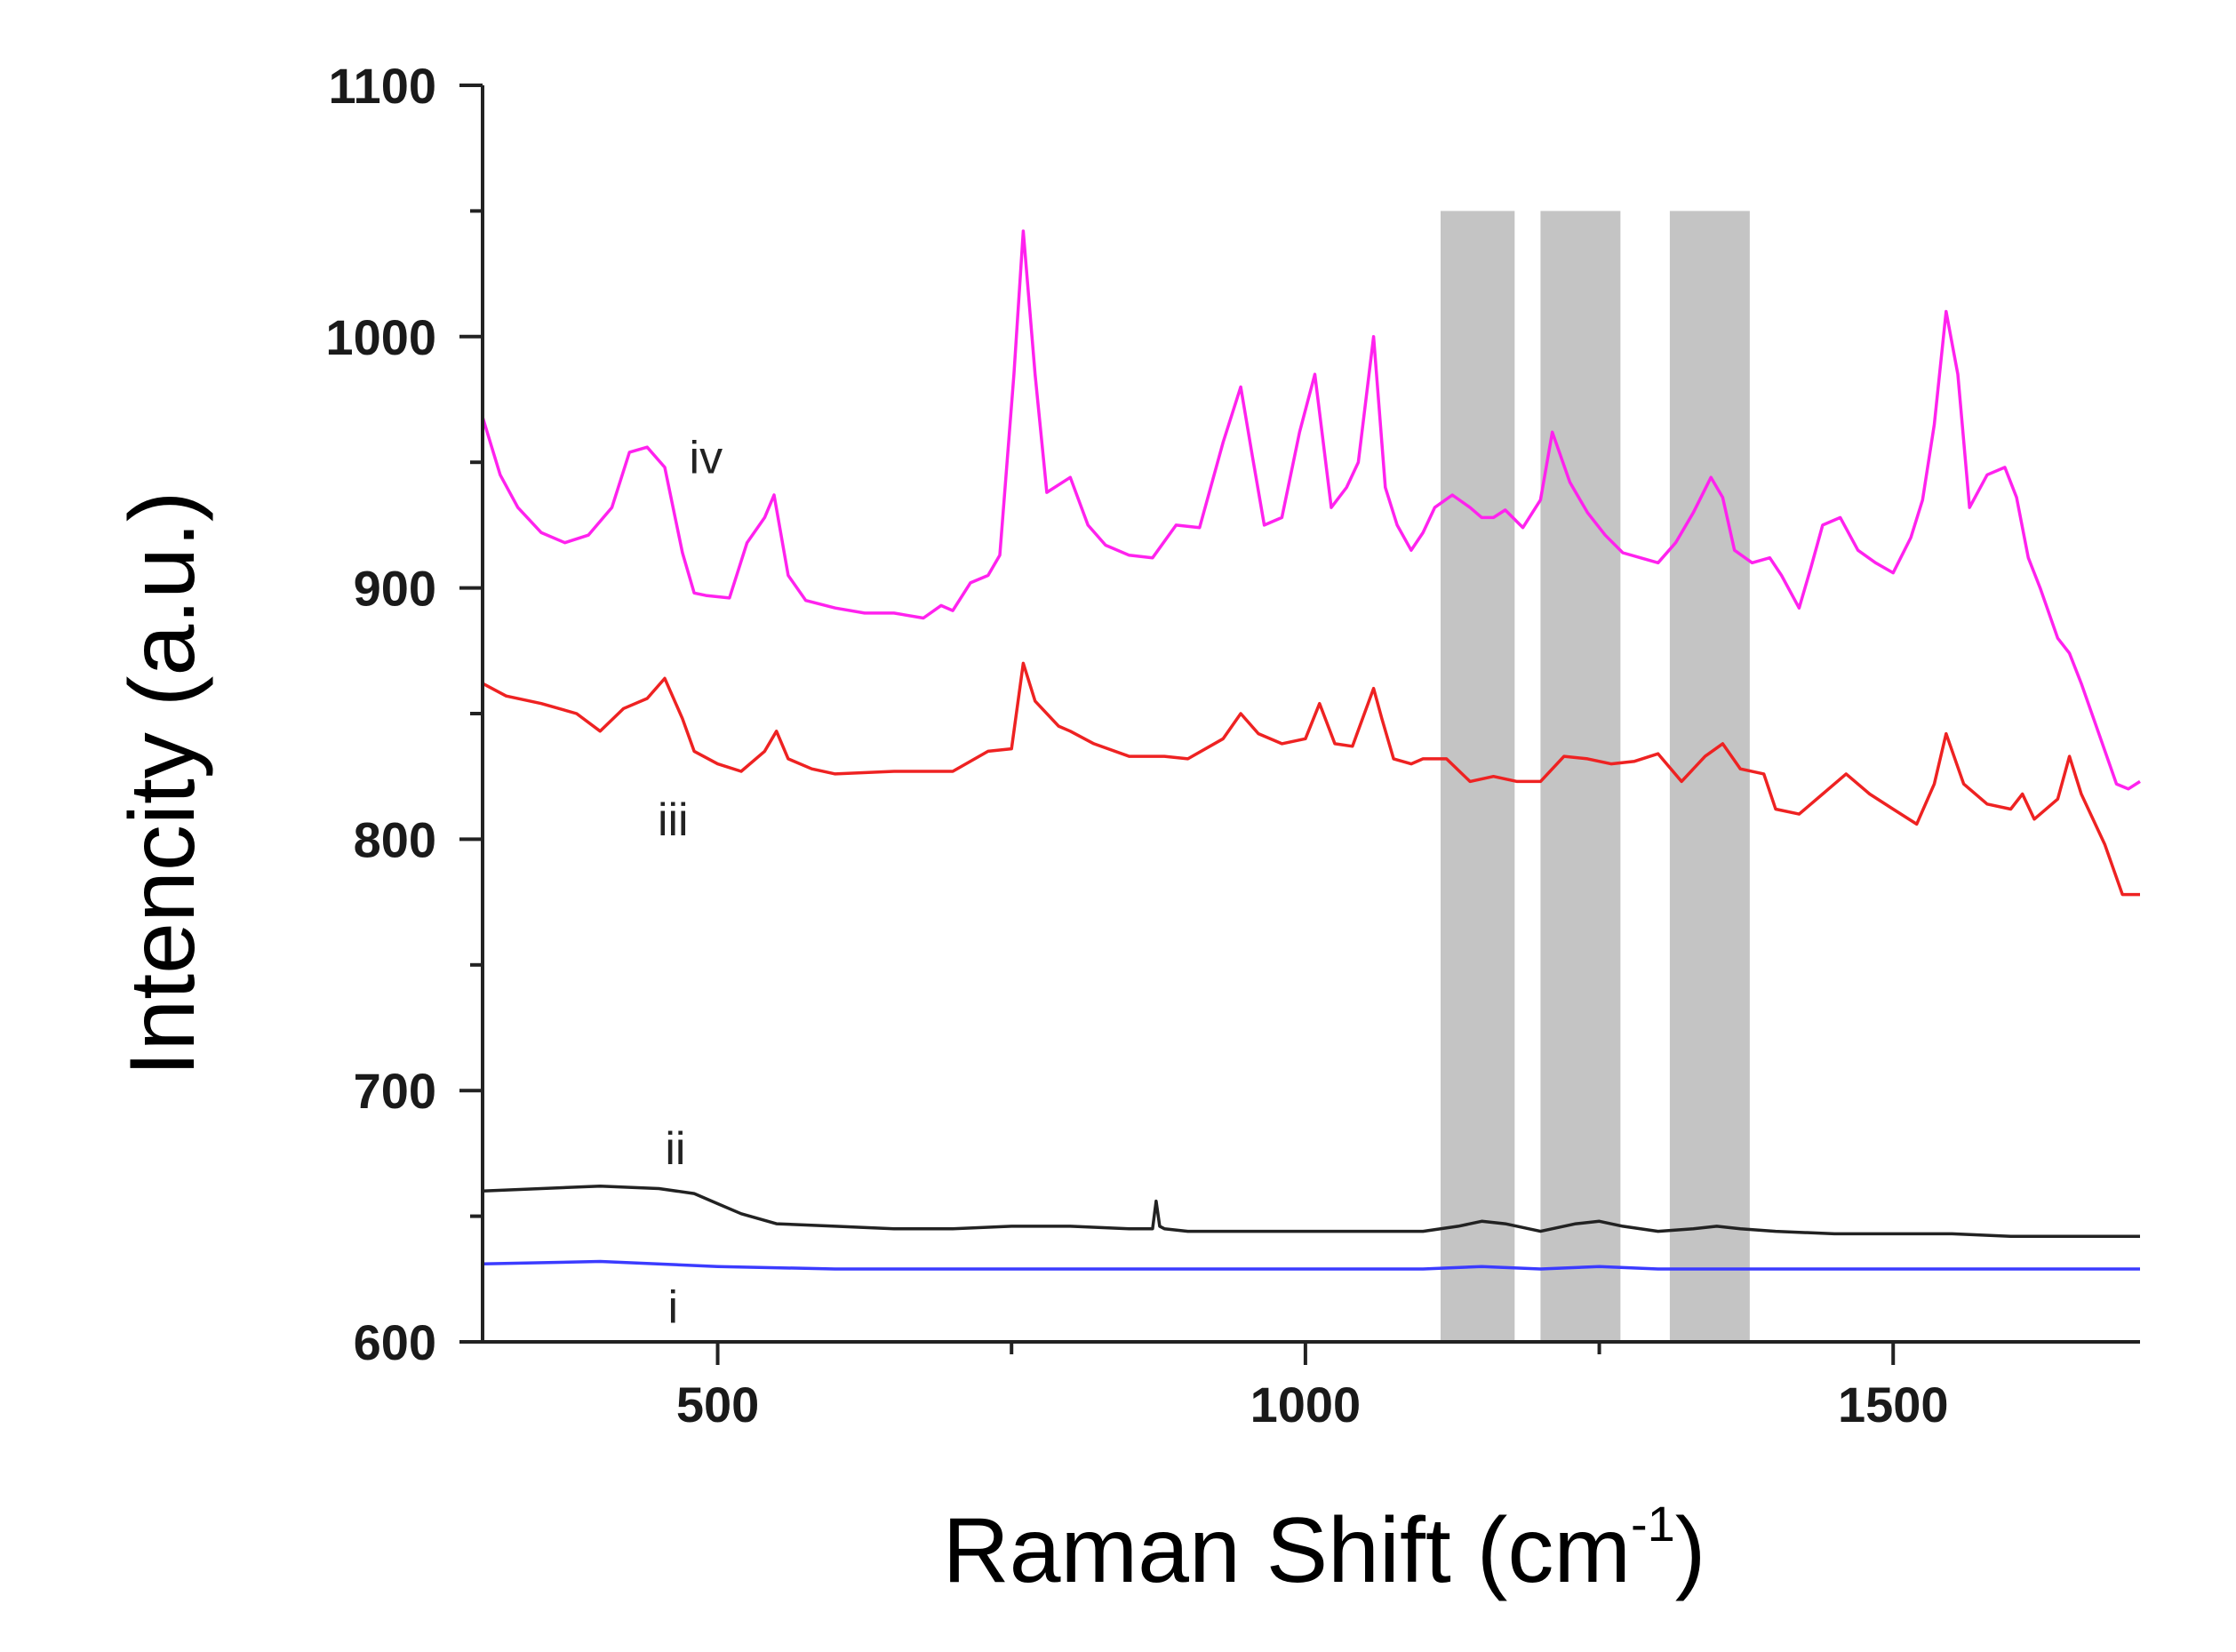  Describe the element at coordinates (1311, 1211) in the screenshot. I see `series-line-ii` at that location.